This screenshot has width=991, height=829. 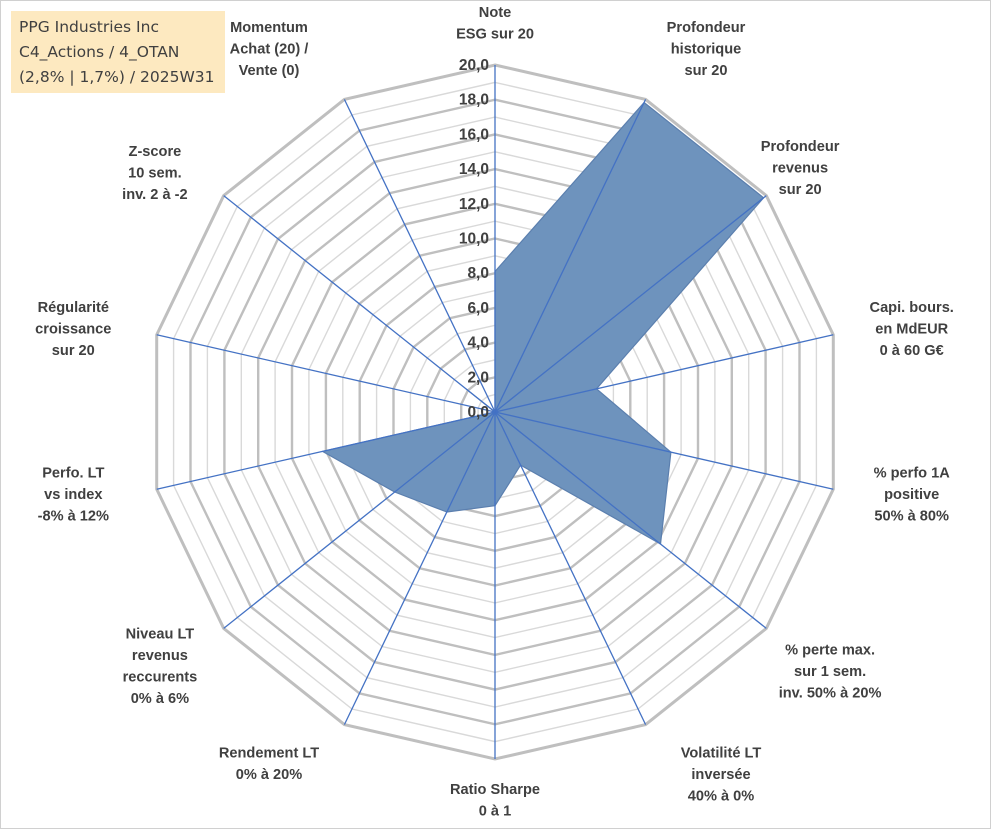 I want to click on axis-label: Niveau LT revenus reccurents 0% à 6%, so click(x=160, y=666).